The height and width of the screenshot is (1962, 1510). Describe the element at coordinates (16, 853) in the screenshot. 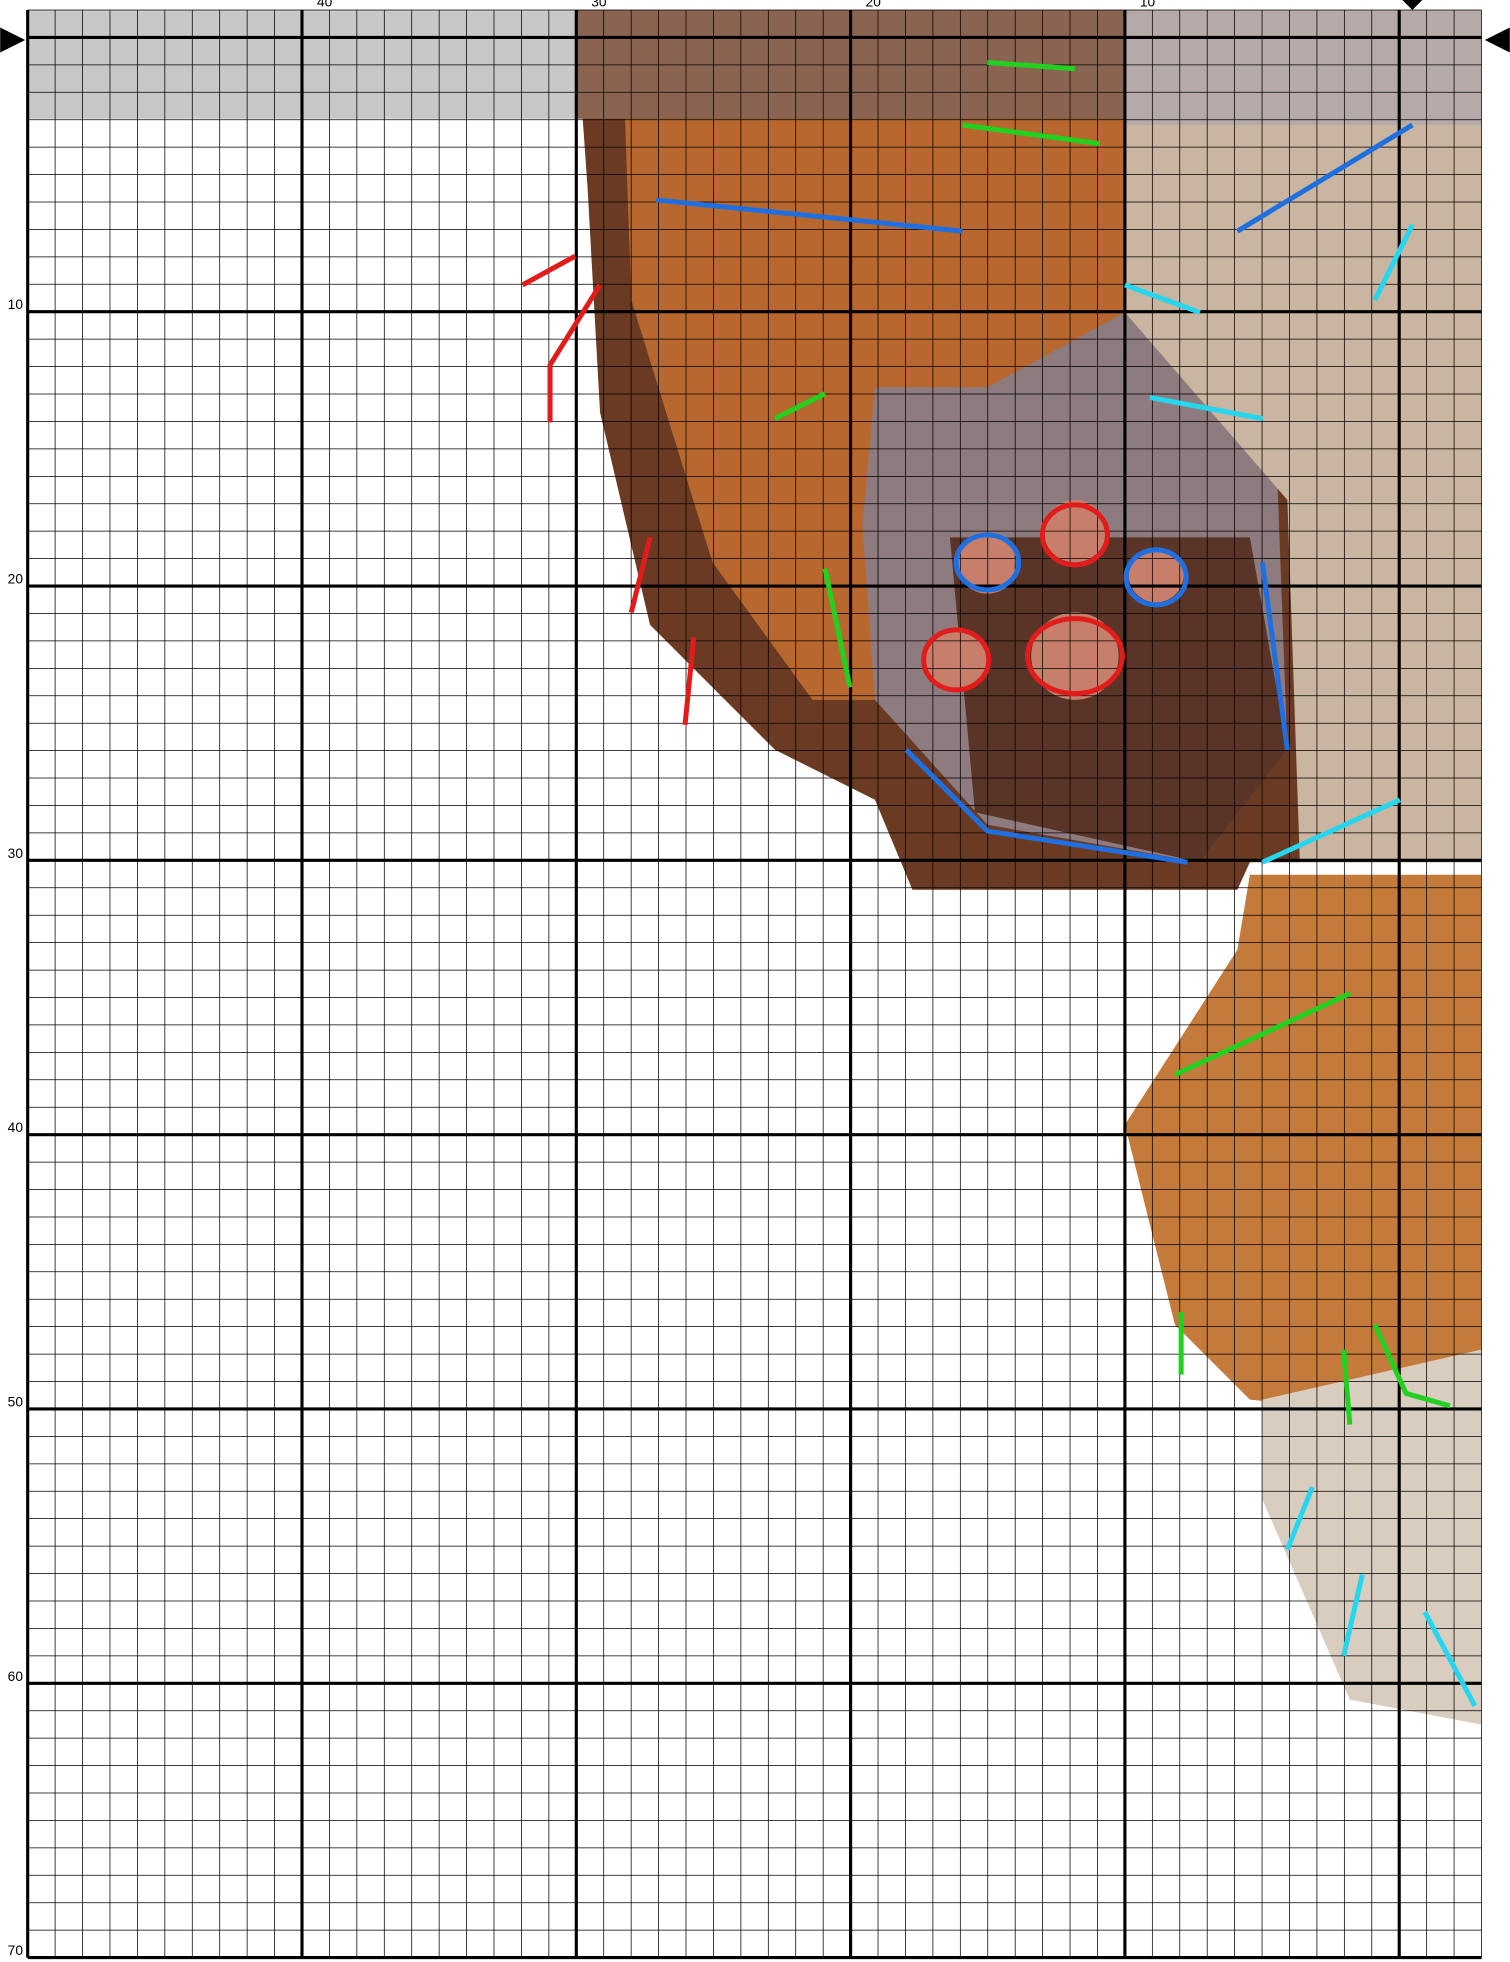

I see `row-label: 30` at that location.